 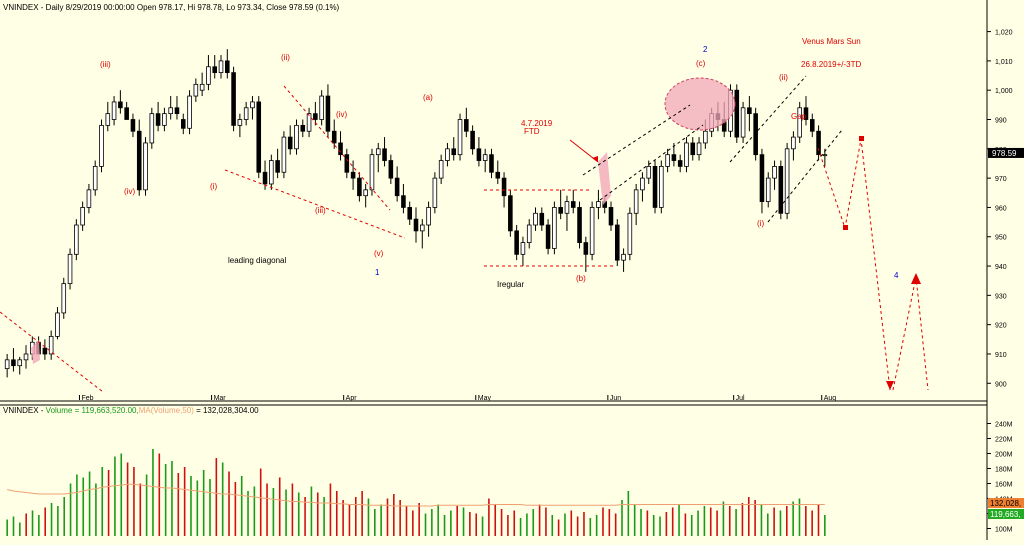 I want to click on price-x-tick-label: Jul, so click(x=740, y=398).